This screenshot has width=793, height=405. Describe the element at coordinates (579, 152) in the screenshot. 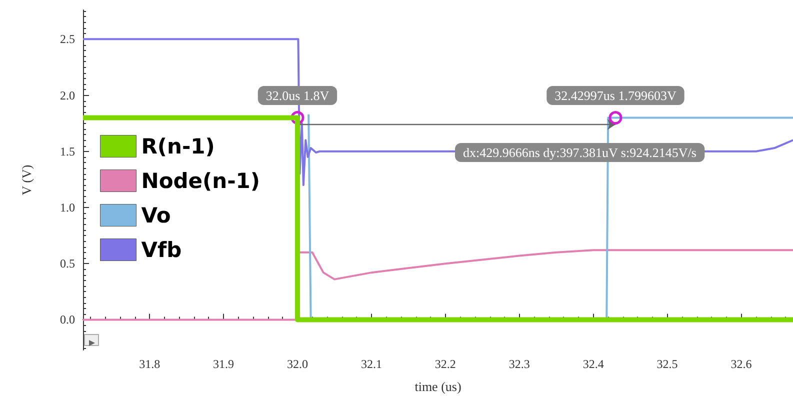

I see `annotation: dx:429.9666ns dy:397.381uV s:924.2145V/s` at that location.